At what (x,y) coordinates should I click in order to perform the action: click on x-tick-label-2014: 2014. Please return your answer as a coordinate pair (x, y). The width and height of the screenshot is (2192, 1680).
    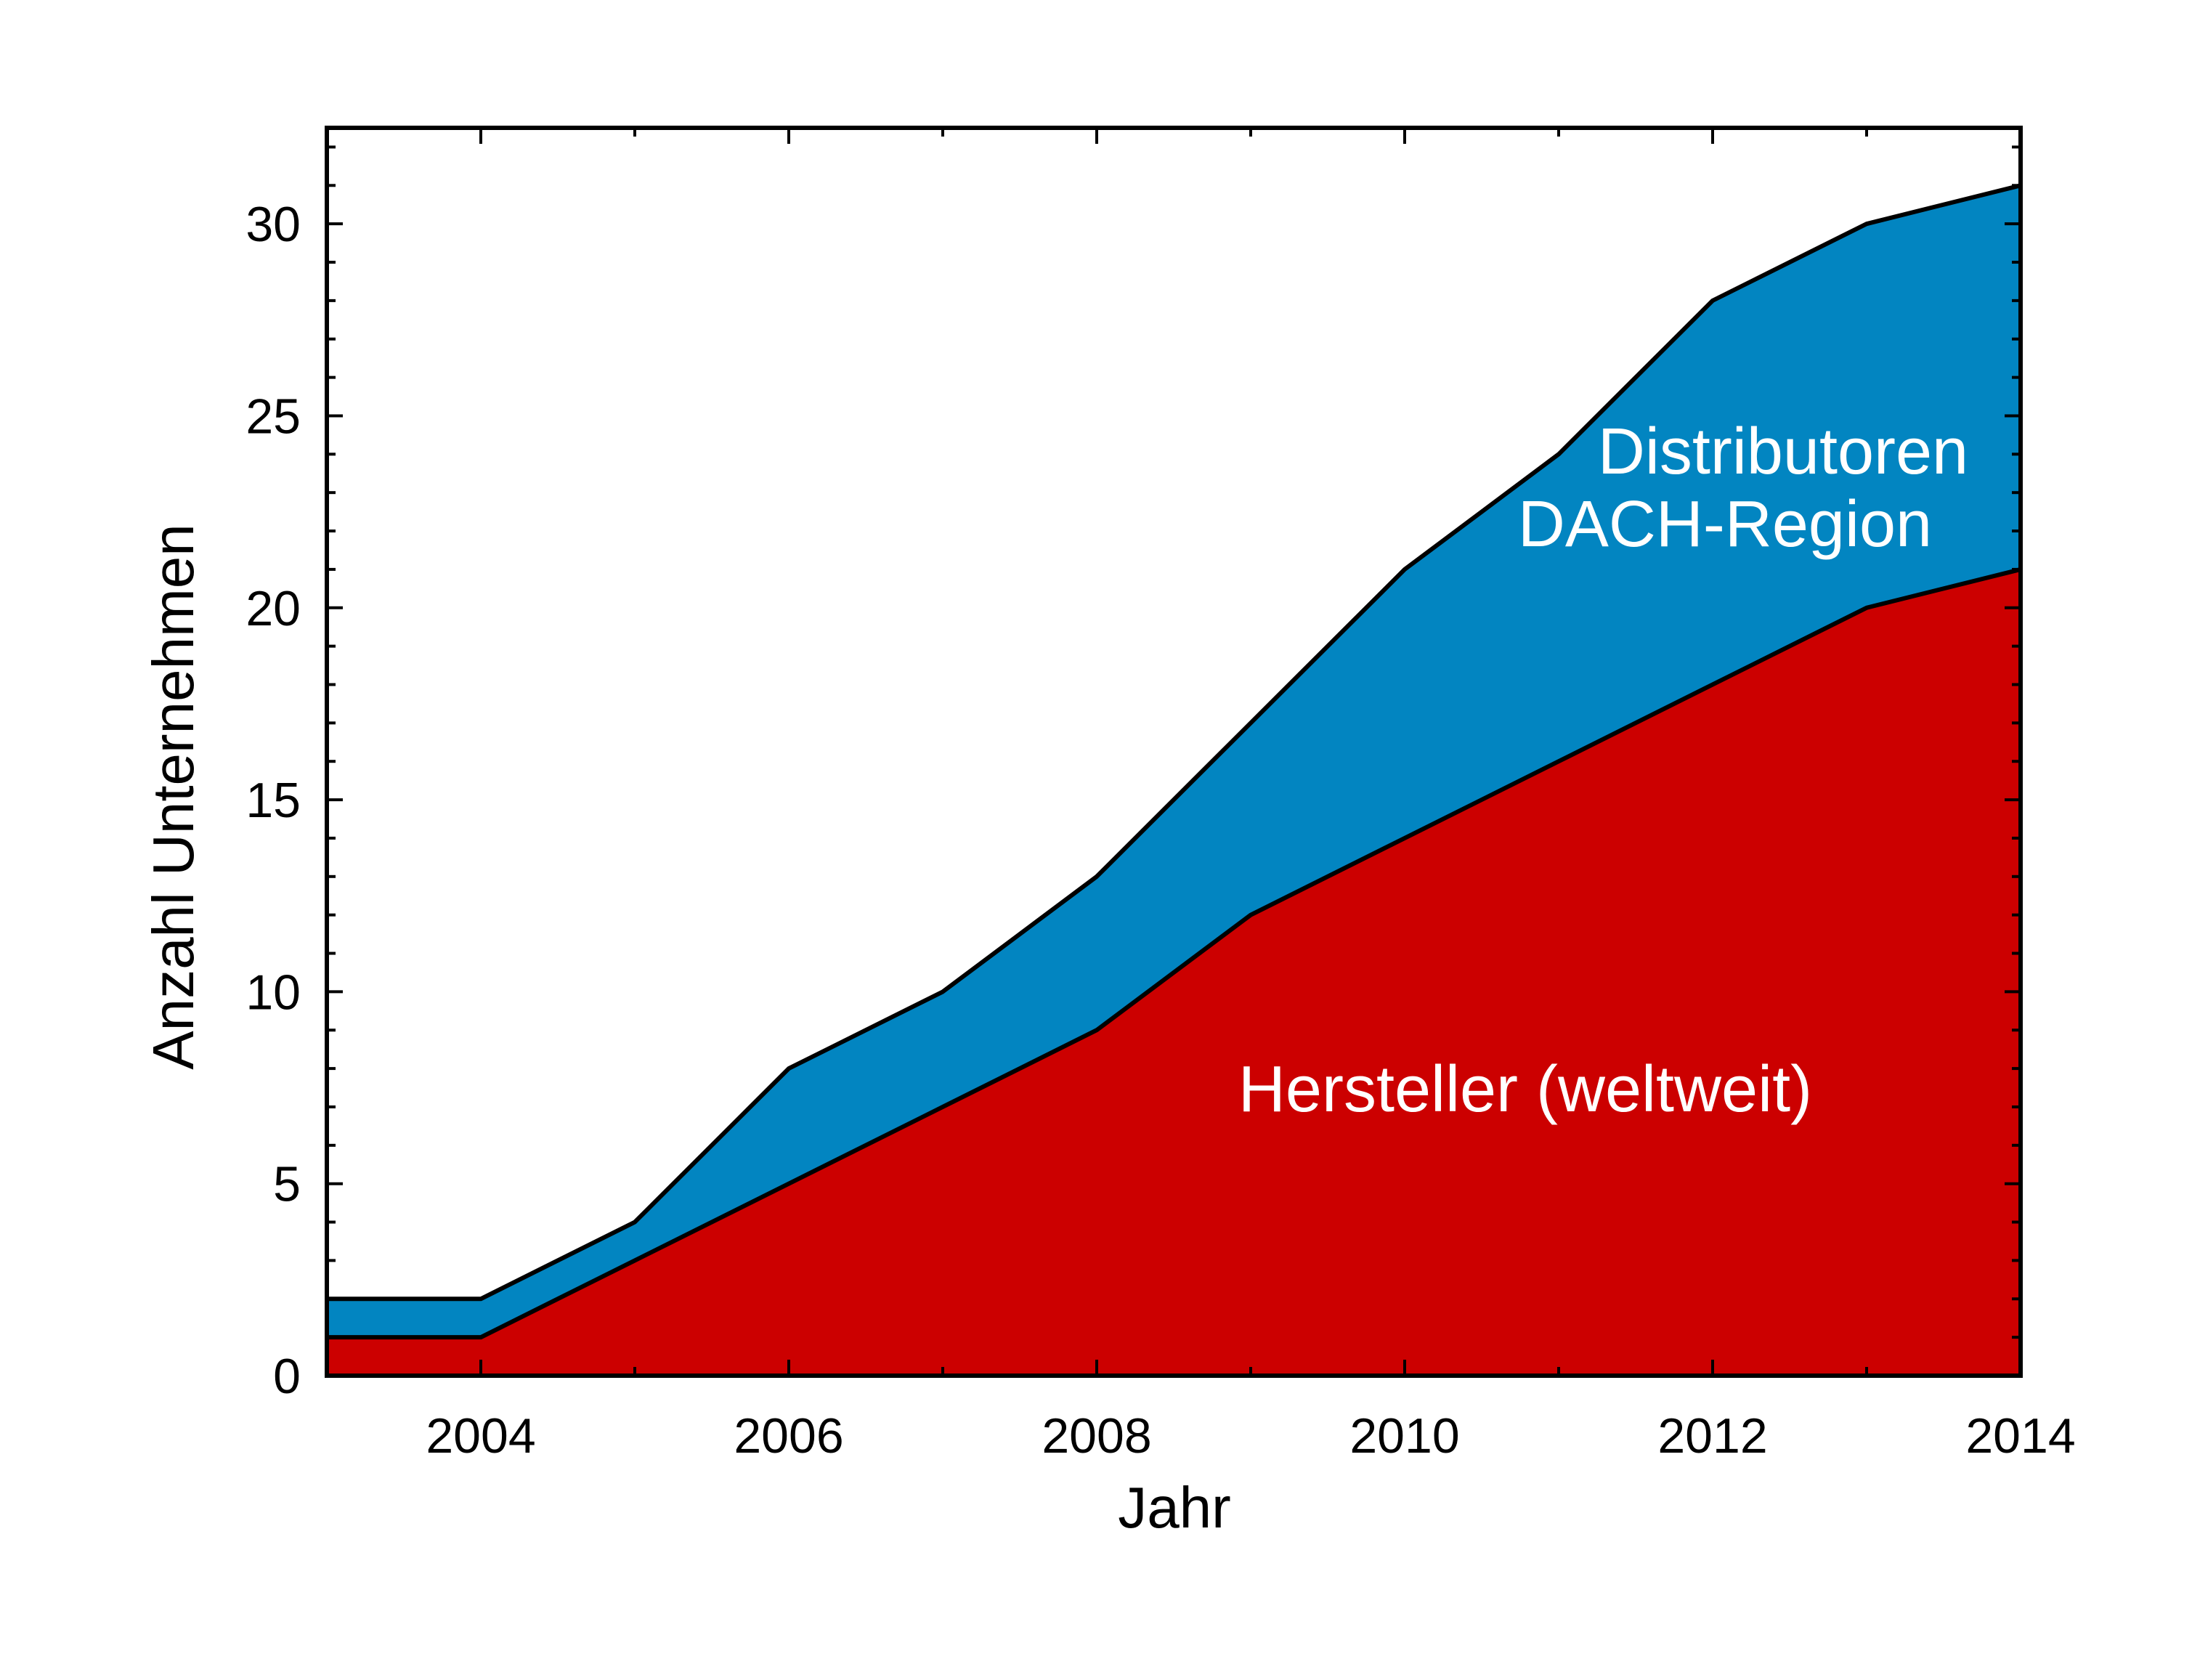
    Looking at the image, I should click on (2020, 1436).